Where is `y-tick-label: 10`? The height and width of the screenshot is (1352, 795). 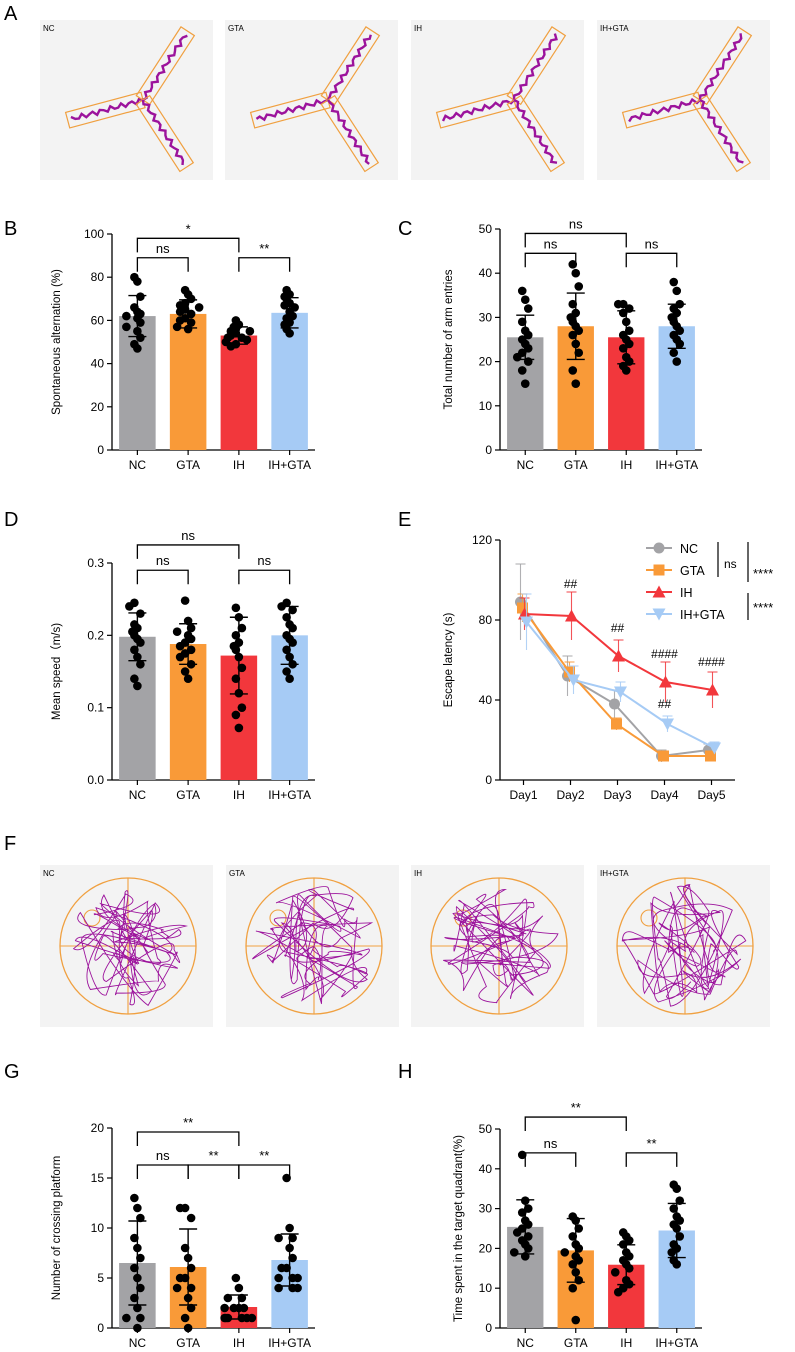
y-tick-label: 10 is located at coordinates (486, 406).